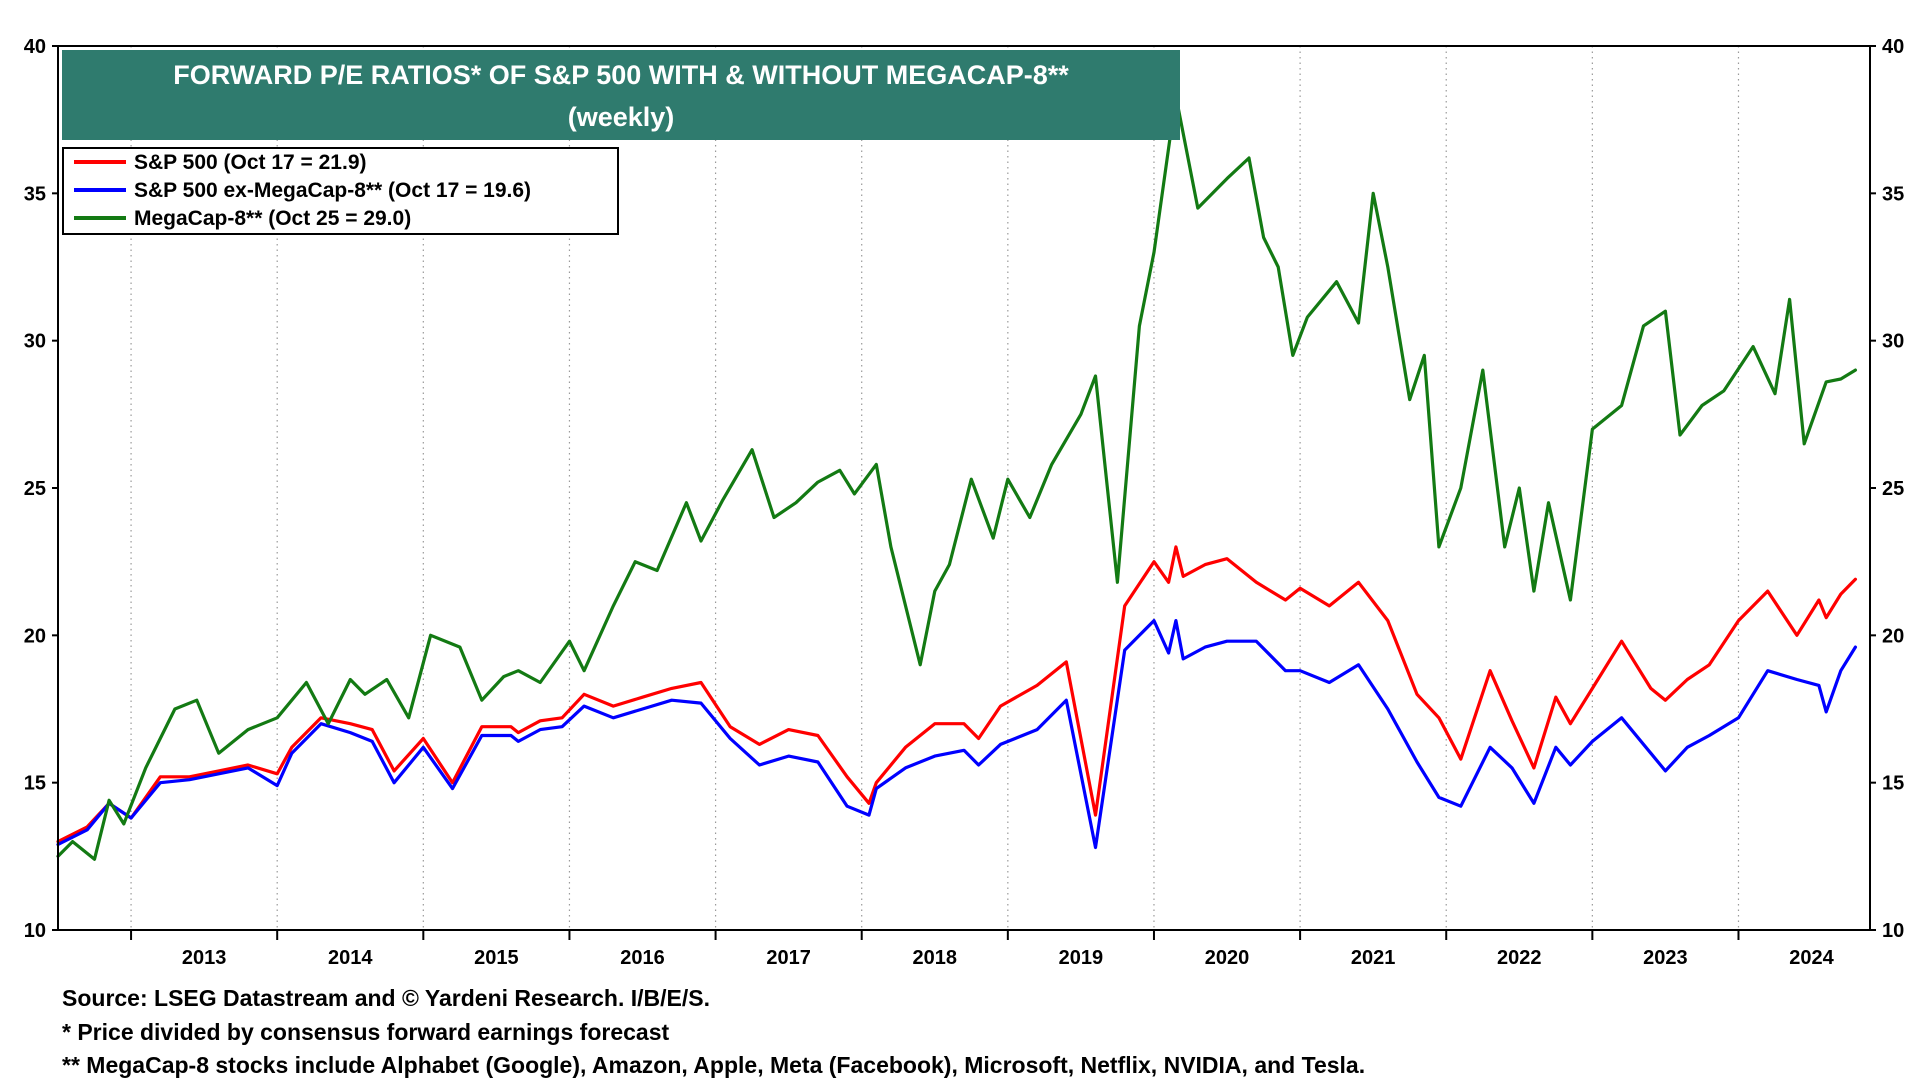 Image resolution: width=1920 pixels, height=1080 pixels. What do you see at coordinates (788, 958) in the screenshot?
I see `x-tick-label-2017: 2017` at bounding box center [788, 958].